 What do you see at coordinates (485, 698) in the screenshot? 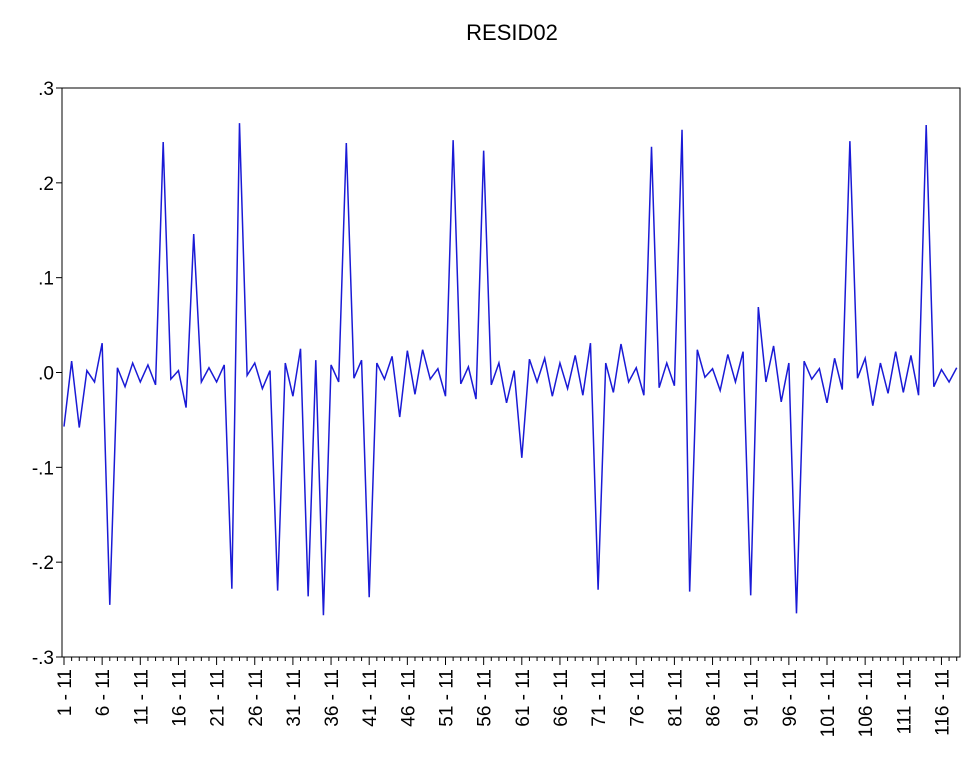
I see `x-tick-label: 56 - 11` at bounding box center [485, 698].